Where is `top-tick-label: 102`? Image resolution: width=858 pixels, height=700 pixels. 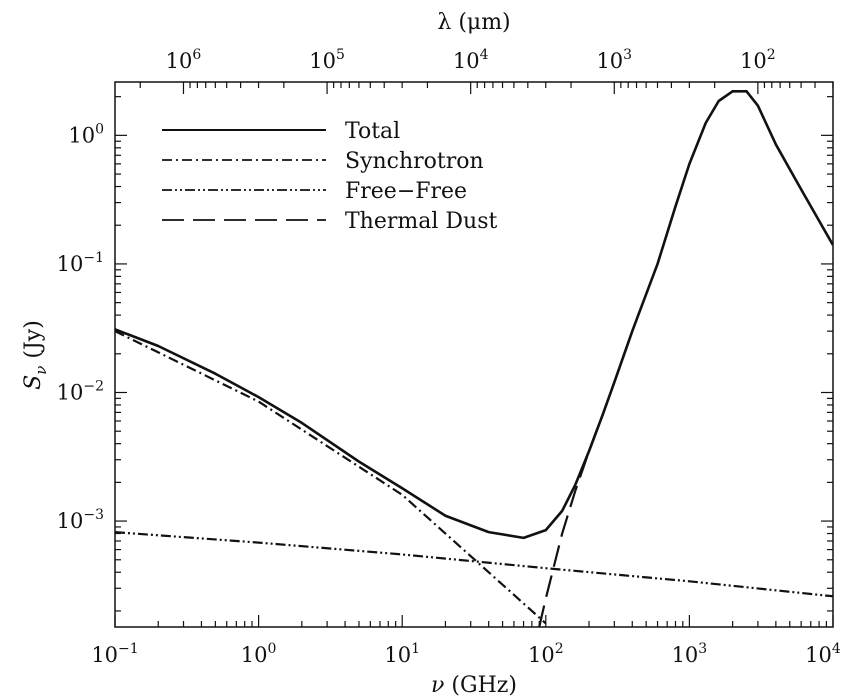
top-tick-label: 102 is located at coordinates (758, 60).